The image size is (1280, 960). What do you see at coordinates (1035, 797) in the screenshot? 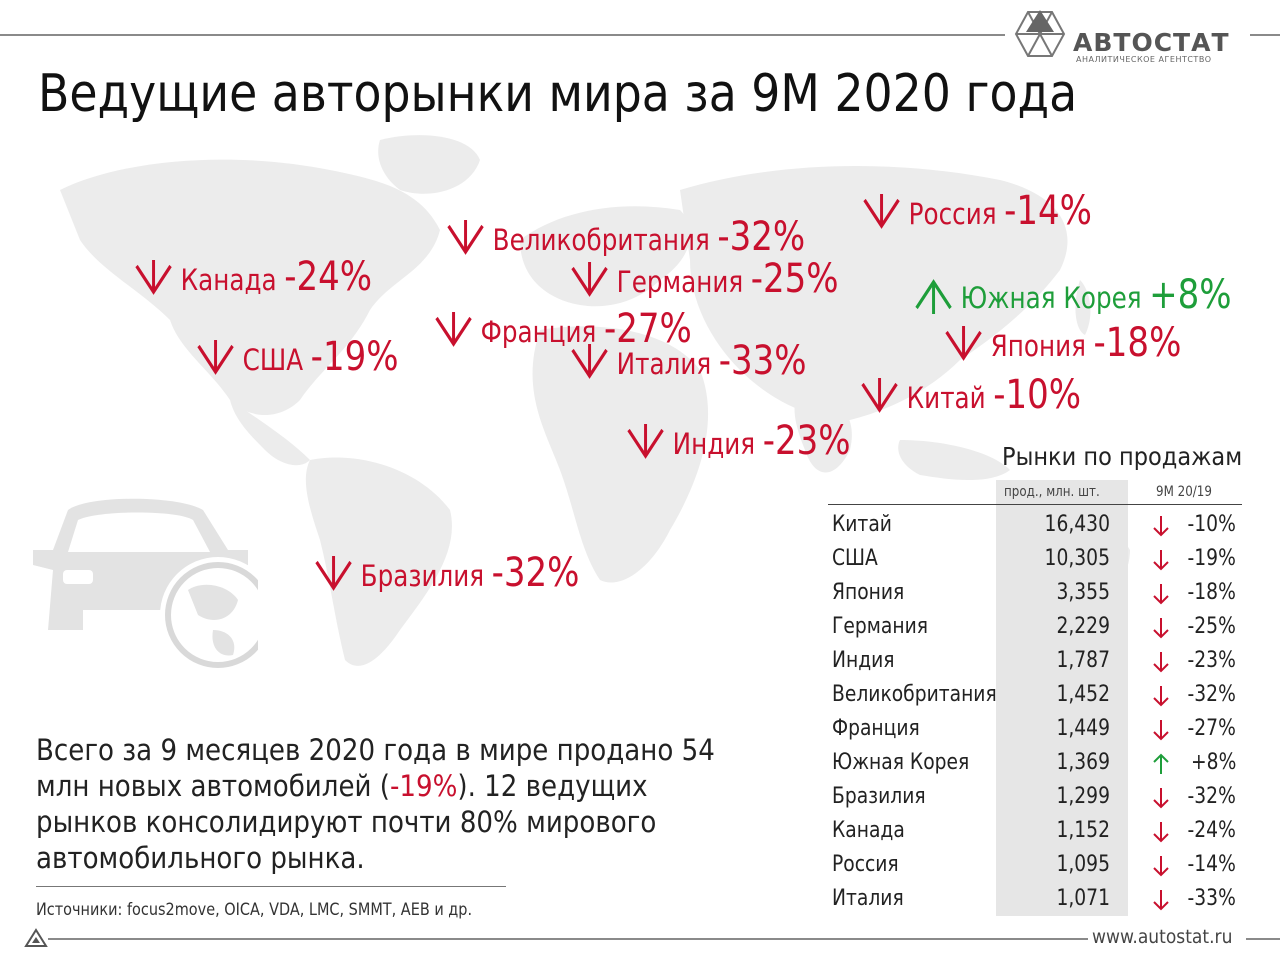
I see `table-row: Бразилия 1,299 -32%` at bounding box center [1035, 797].